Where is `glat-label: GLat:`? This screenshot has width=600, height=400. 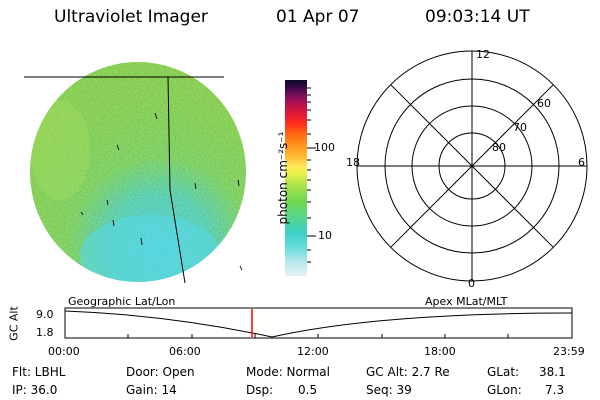
glat-label: GLat: is located at coordinates (503, 372).